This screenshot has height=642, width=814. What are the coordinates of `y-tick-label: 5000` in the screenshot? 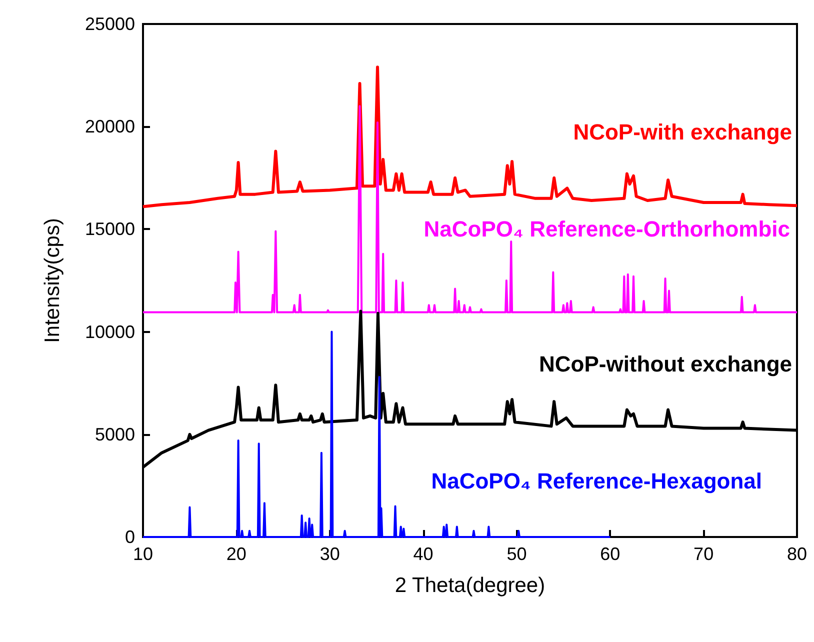 It's located at (114, 434).